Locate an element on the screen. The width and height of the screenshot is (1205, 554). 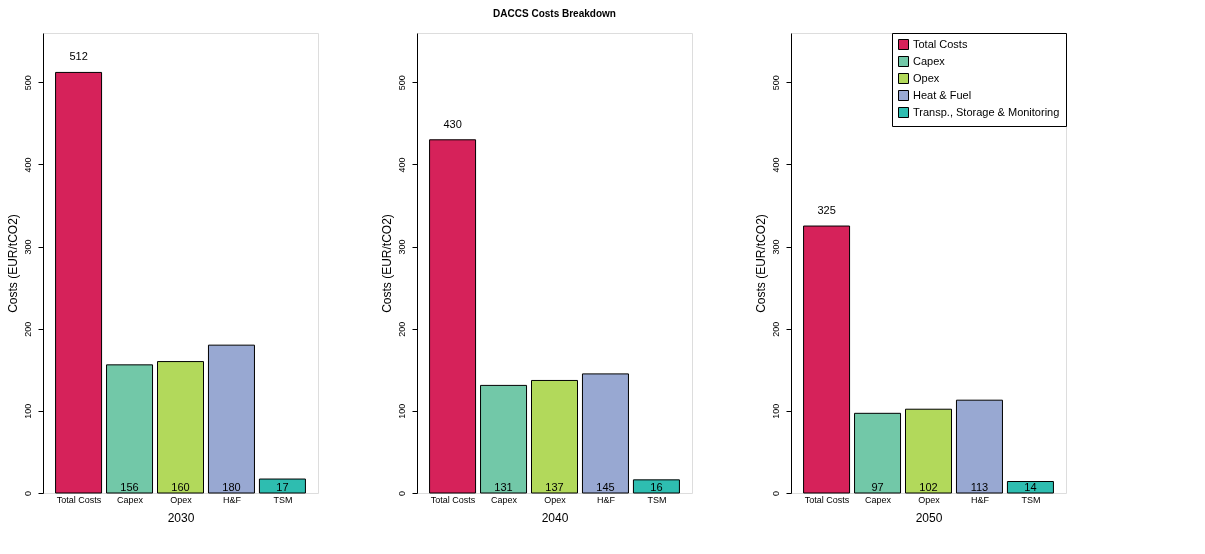
chart-title: DACCS Costs Breakdown is located at coordinates (554, 13).